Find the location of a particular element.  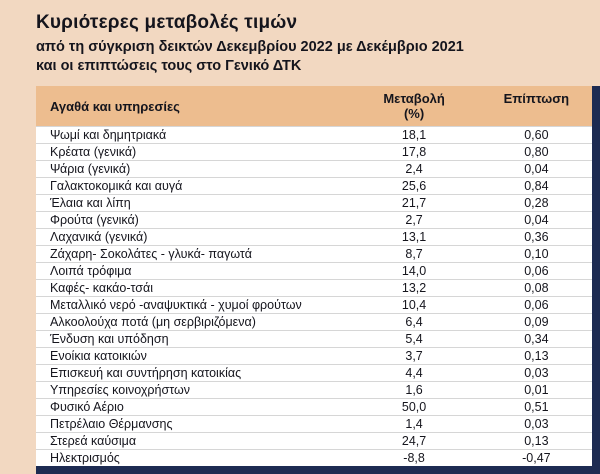

table-row: Ηλεκτρισμός -8,8 -0,47 is located at coordinates (314, 457).